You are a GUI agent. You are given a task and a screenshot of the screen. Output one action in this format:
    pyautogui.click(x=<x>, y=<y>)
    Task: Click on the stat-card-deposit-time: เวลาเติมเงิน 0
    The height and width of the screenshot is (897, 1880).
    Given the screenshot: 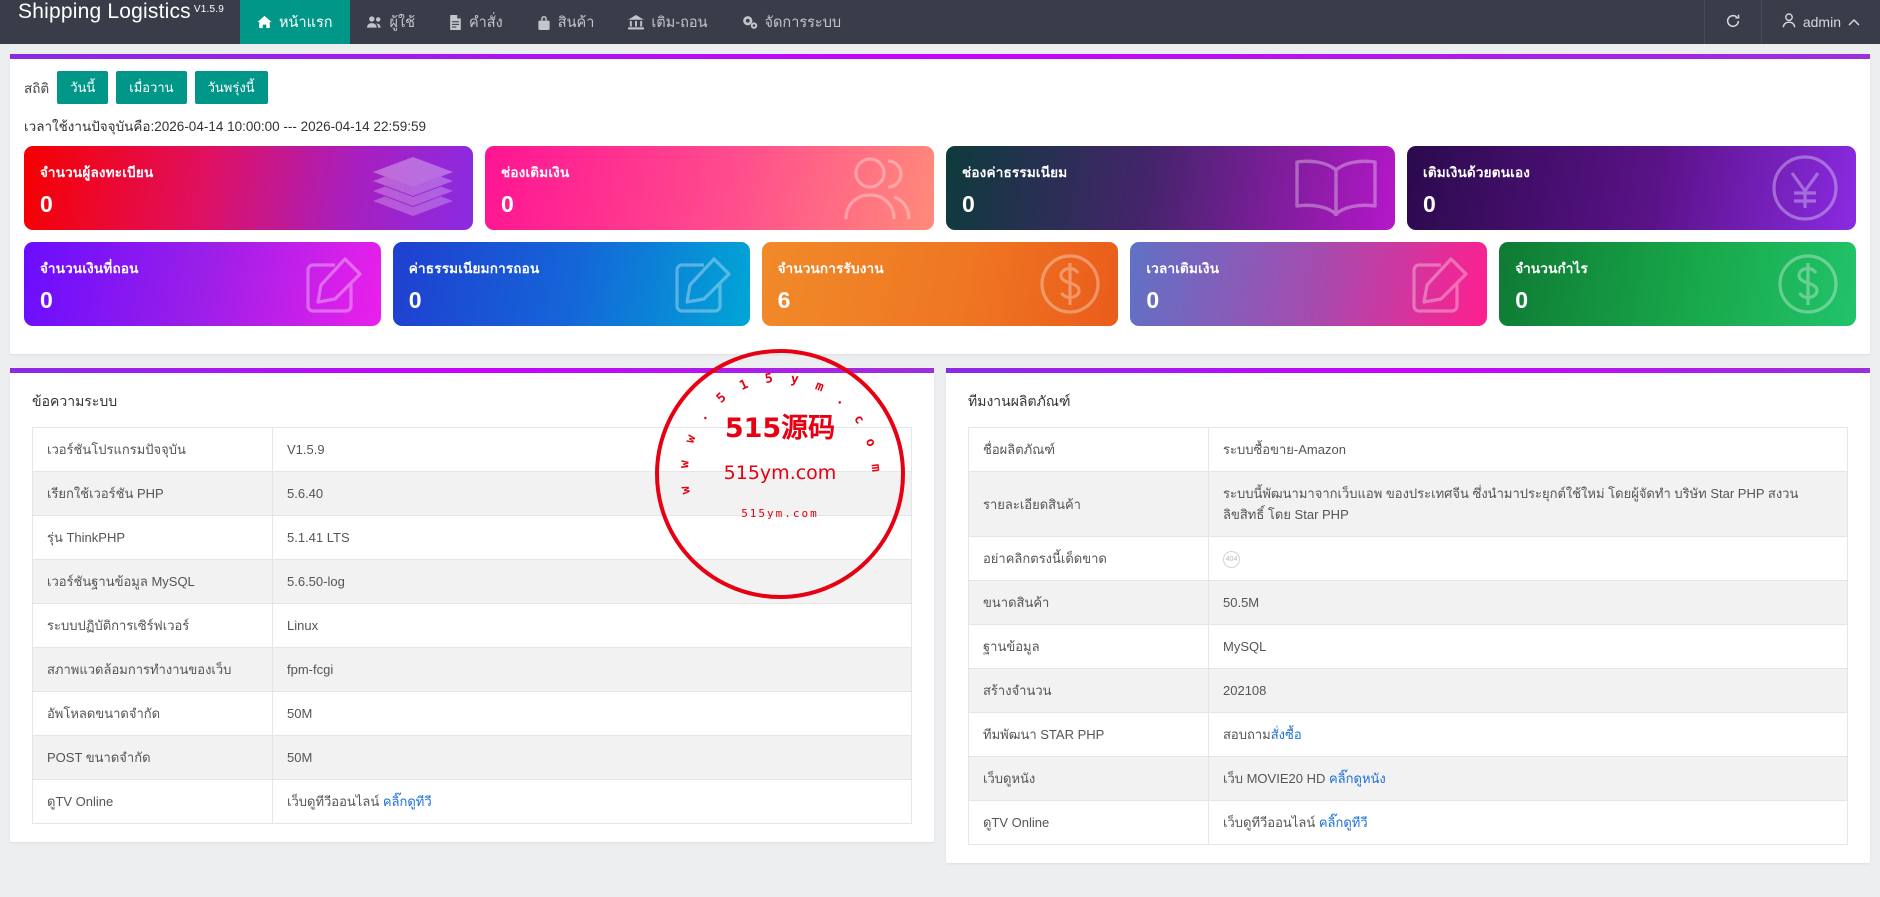 What is the action you would take?
    pyautogui.click(x=1309, y=284)
    